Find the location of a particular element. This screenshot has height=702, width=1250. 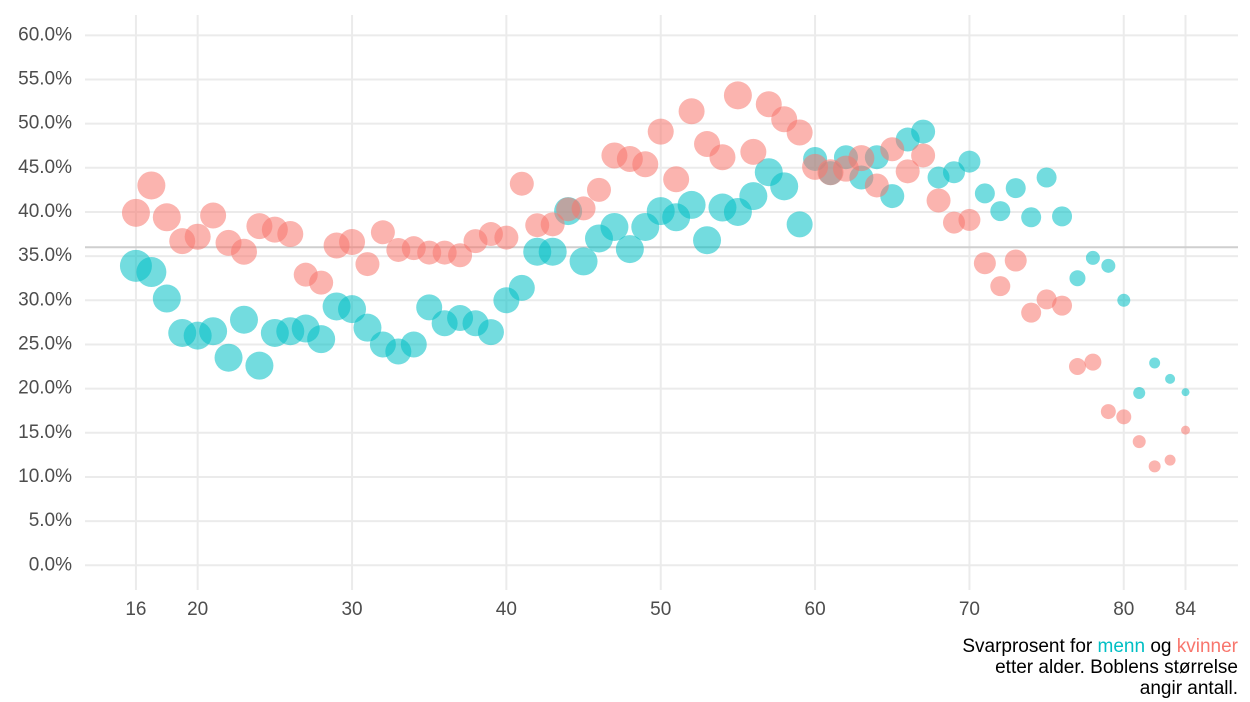

legend-entry: menn is located at coordinates (1121, 646).